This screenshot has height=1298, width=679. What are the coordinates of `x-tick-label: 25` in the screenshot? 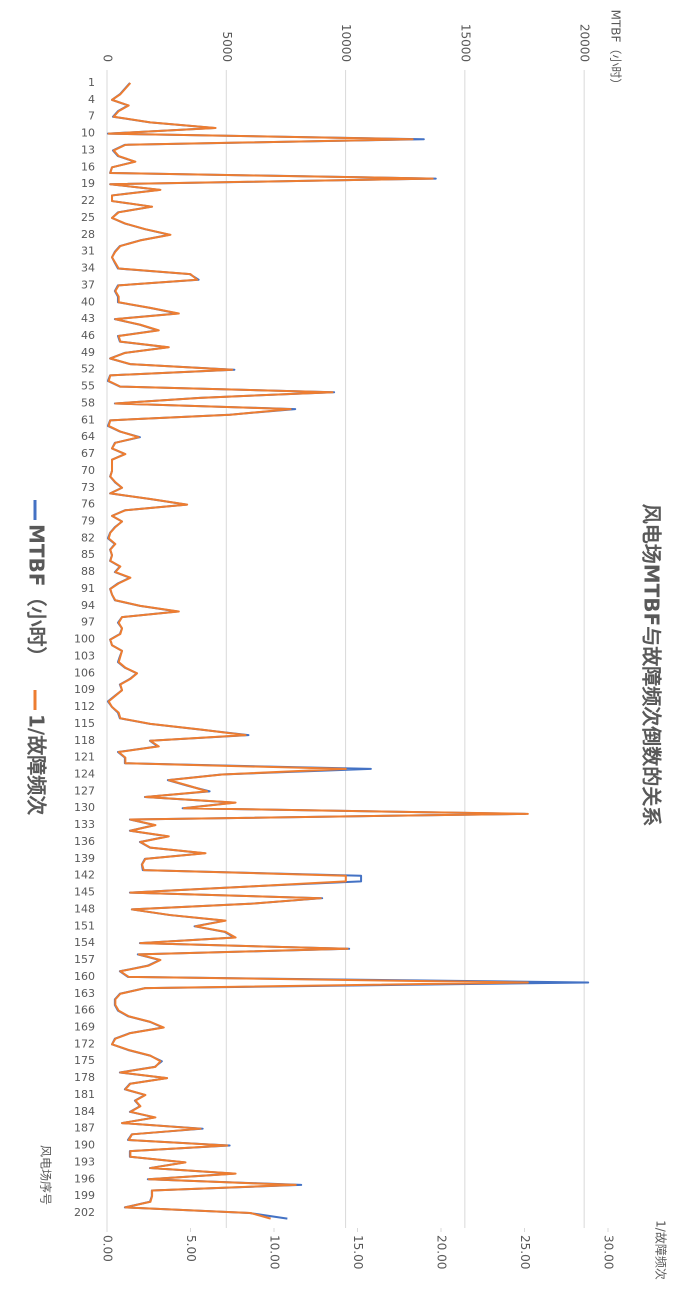 It's located at (88, 217).